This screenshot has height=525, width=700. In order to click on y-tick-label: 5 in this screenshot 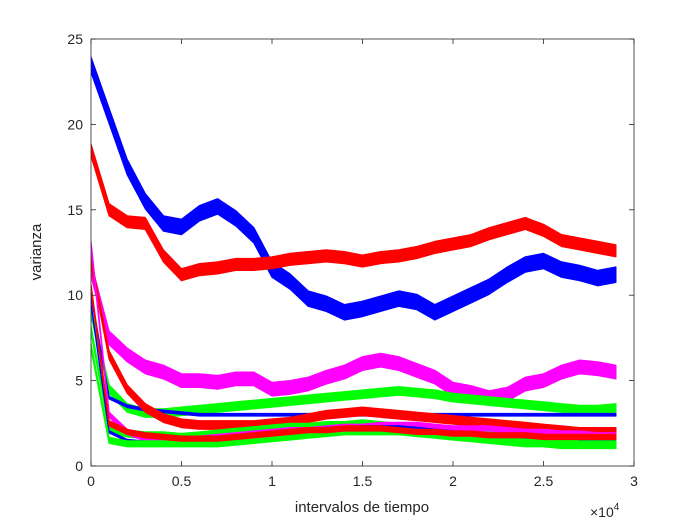, I will do `click(79, 381)`.